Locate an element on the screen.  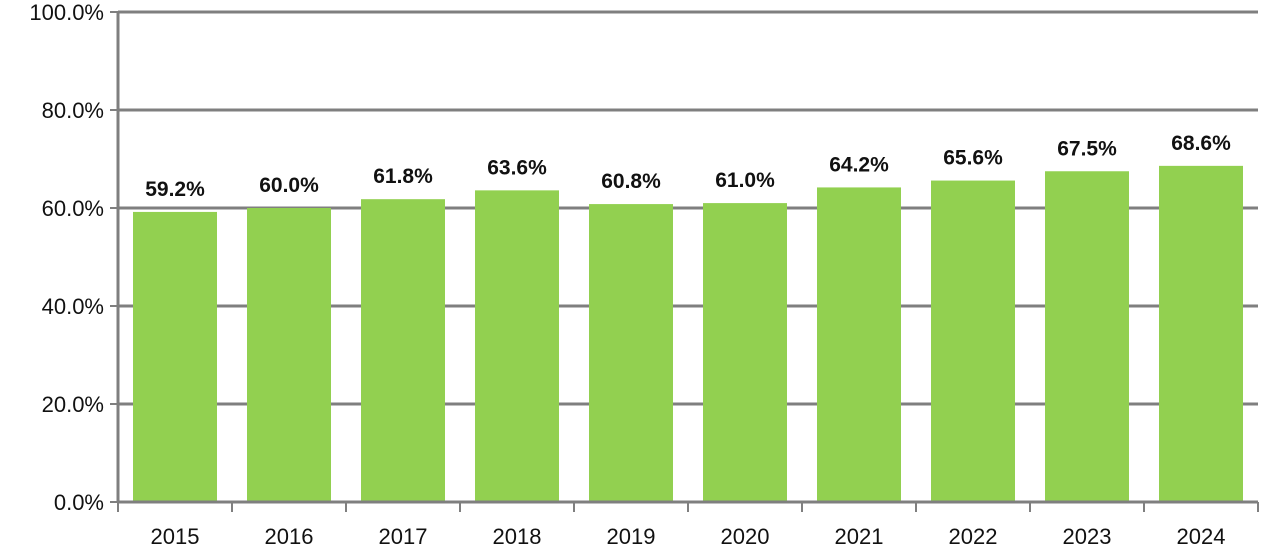
bar-2015 is located at coordinates (175, 357).